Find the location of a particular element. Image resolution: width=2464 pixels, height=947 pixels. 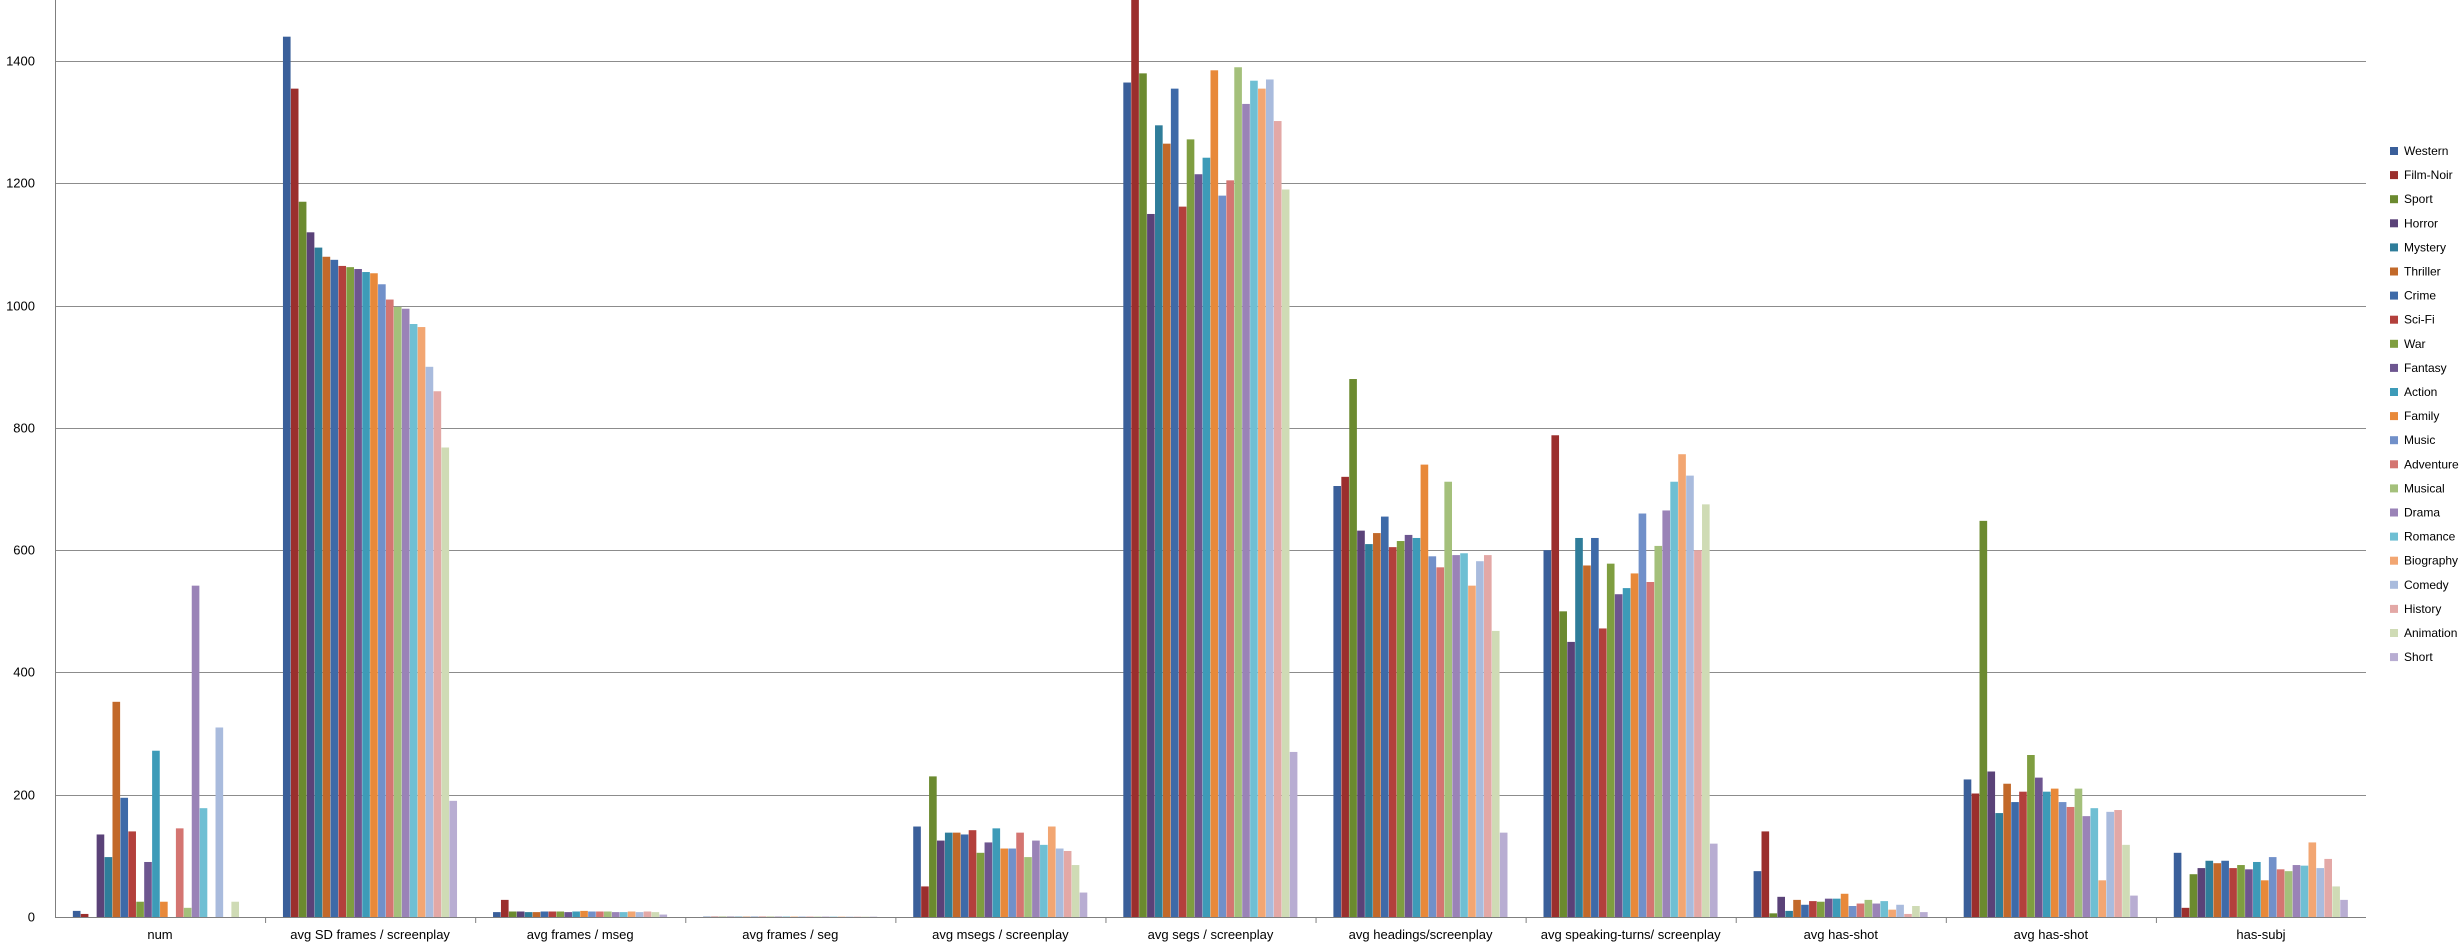

legend-swatch-sport is located at coordinates (2394, 199).